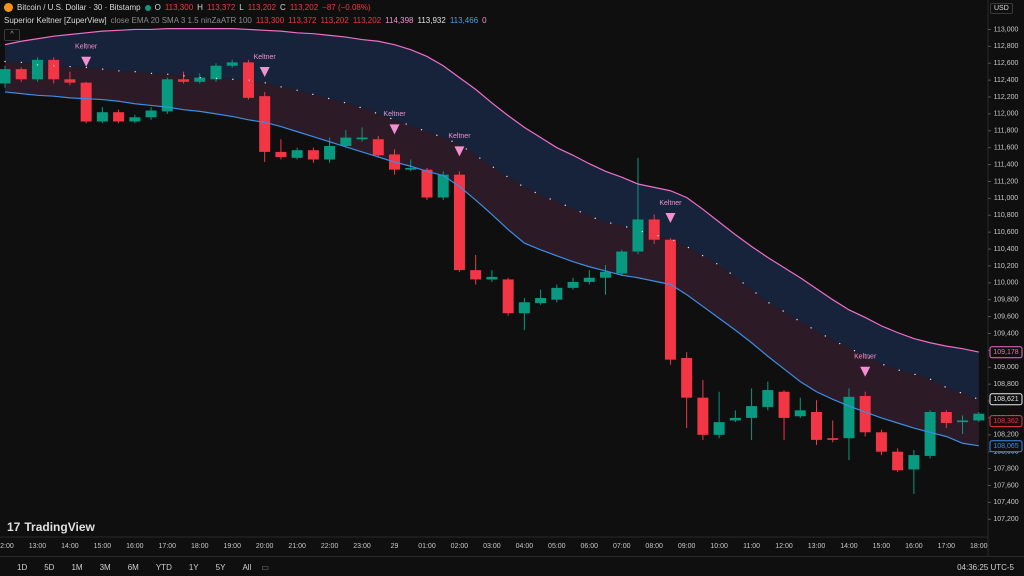 This screenshot has height=576, width=1024. What do you see at coordinates (784, 546) in the screenshot?
I see `x-tick-label: 12:00` at bounding box center [784, 546].